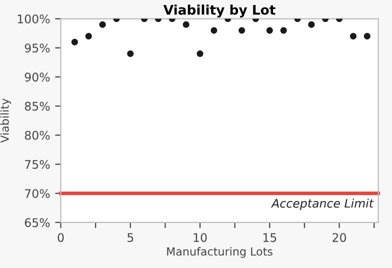 The image size is (392, 268). What do you see at coordinates (200, 237) in the screenshot?
I see `x-tick-label: 10` at bounding box center [200, 237].